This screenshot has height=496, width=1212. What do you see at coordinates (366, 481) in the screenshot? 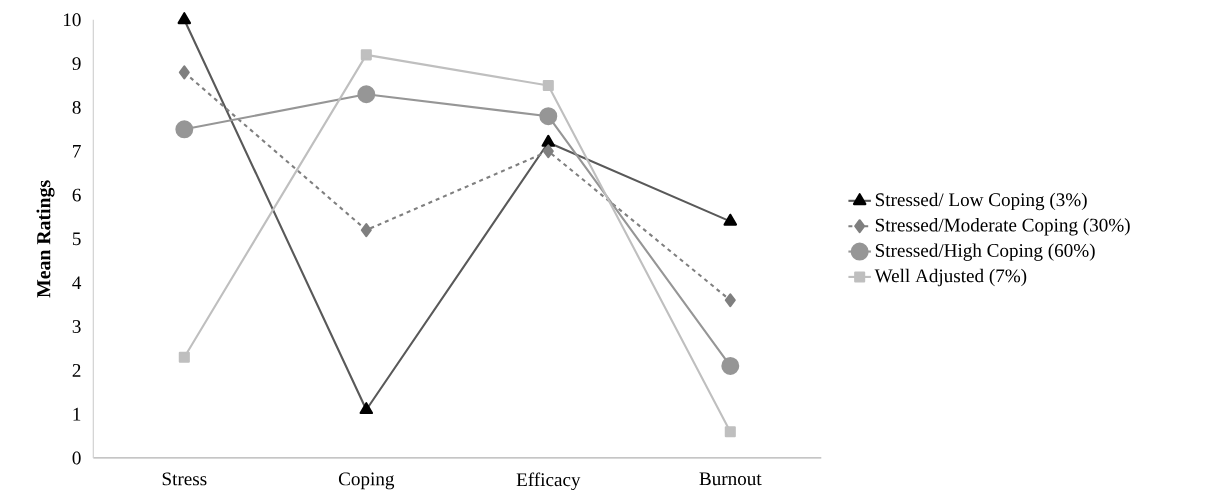
I see `x-tick-label: Coping` at bounding box center [366, 481].